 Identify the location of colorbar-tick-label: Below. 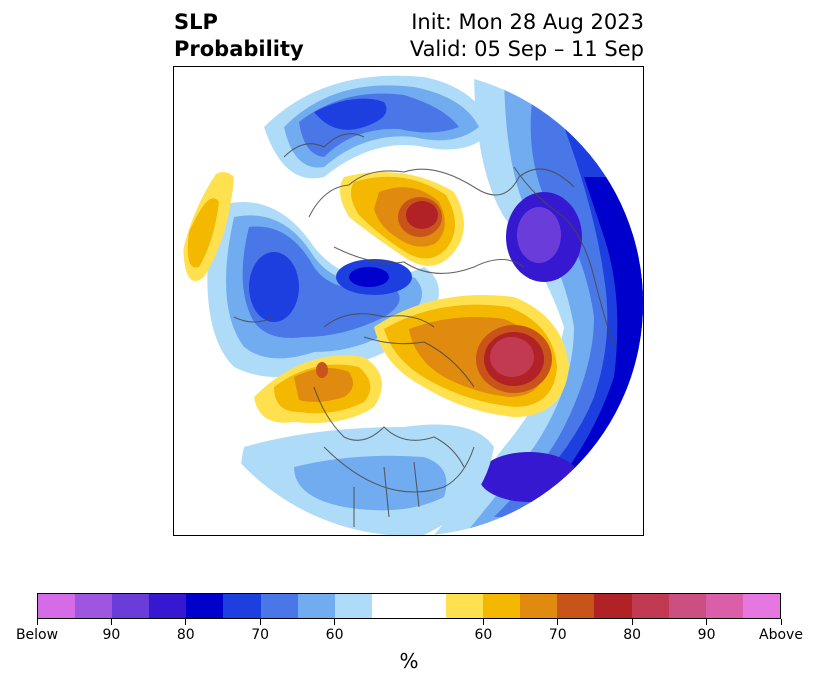
(37, 635).